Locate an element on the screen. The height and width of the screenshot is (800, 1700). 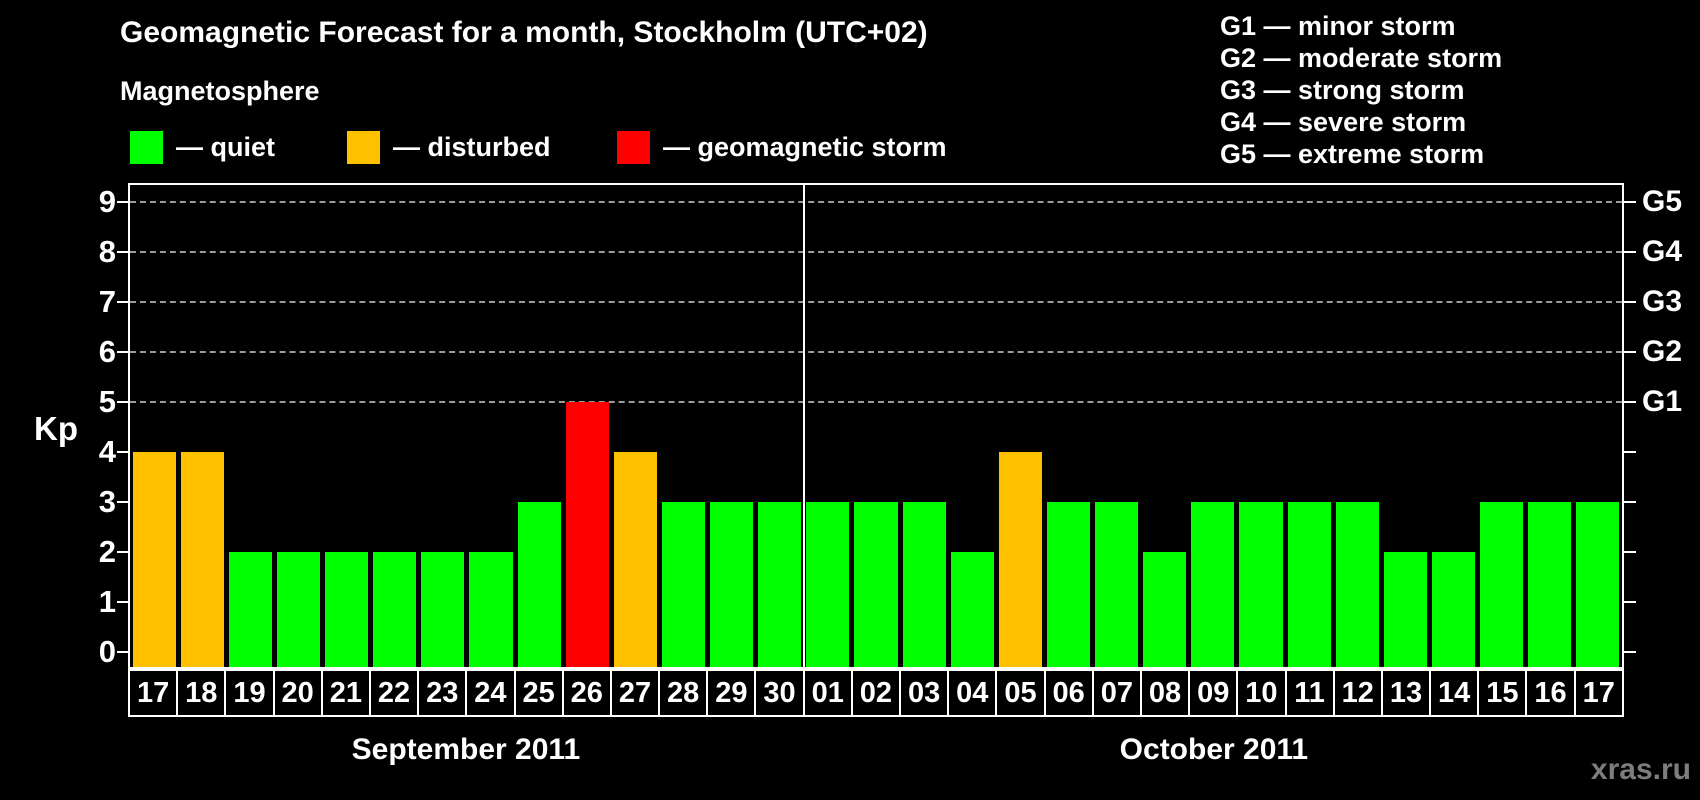
legend-item-disturbed: — disturbed is located at coordinates (449, 147).